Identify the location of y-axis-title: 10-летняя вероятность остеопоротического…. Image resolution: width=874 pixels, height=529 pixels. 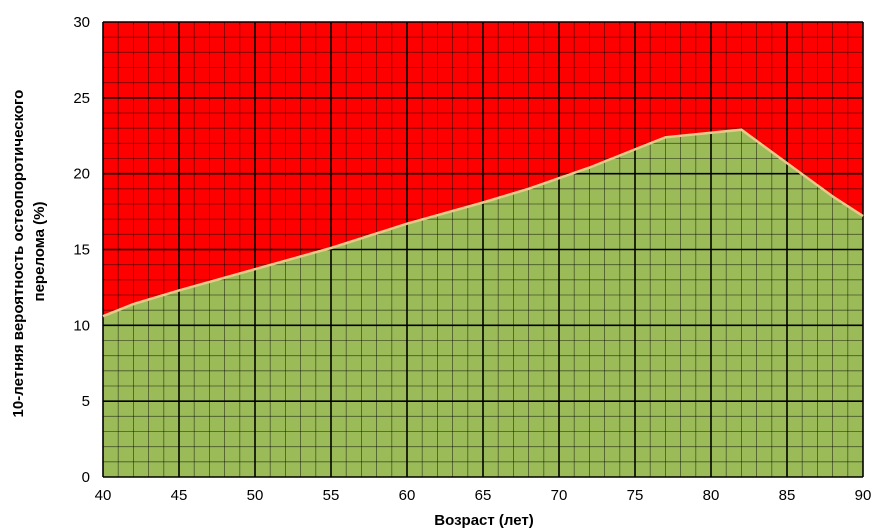
(29, 252).